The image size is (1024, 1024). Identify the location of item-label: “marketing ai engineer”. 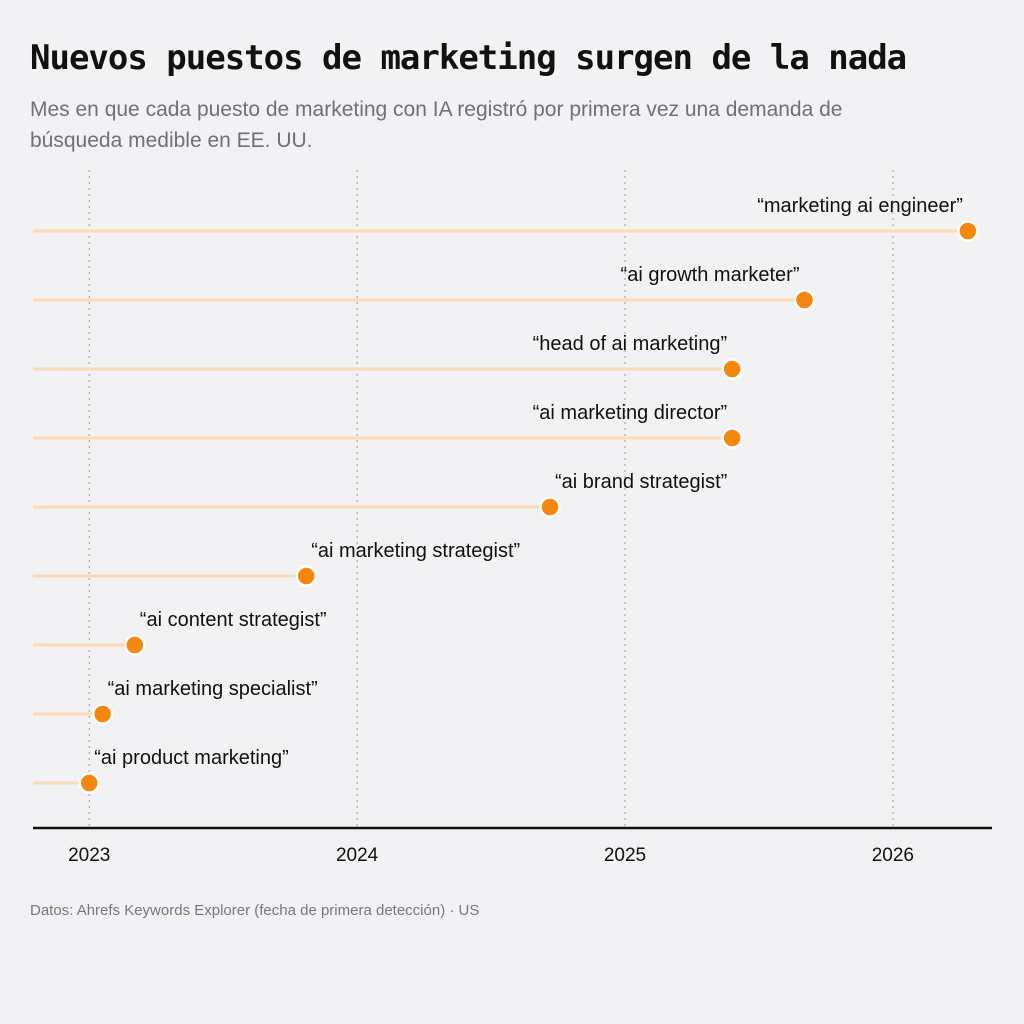
(860, 206).